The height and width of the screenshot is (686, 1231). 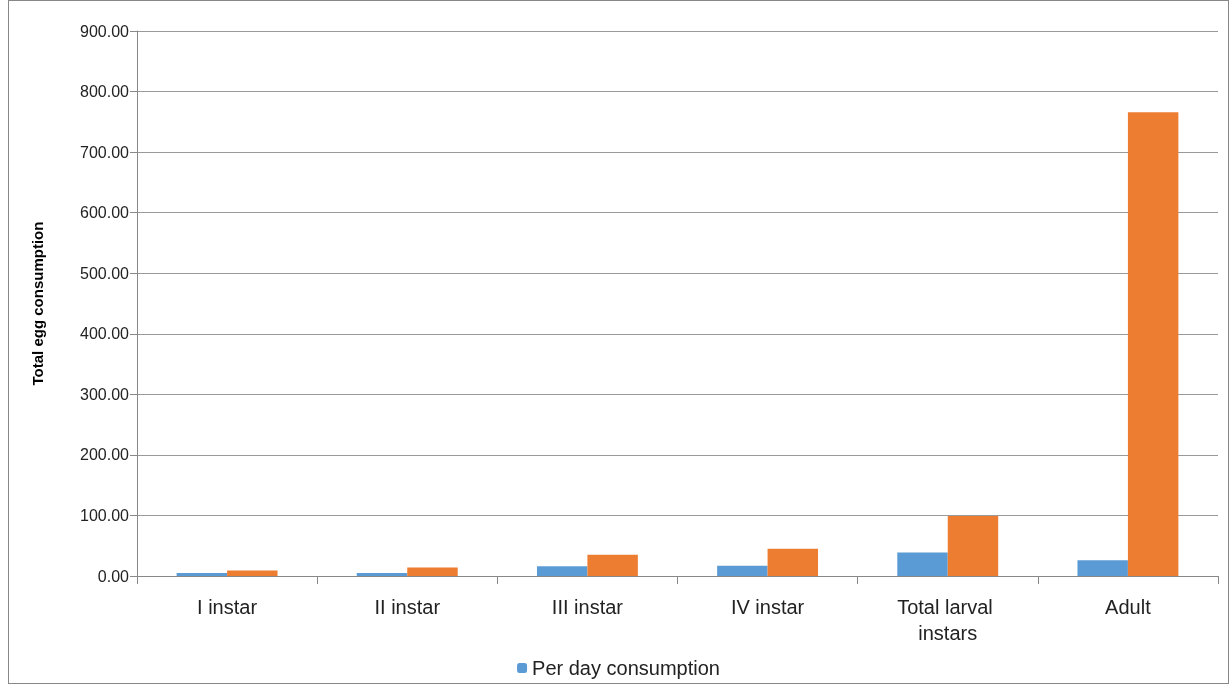 What do you see at coordinates (767, 607) in the screenshot?
I see `x-tick-label: IV instar` at bounding box center [767, 607].